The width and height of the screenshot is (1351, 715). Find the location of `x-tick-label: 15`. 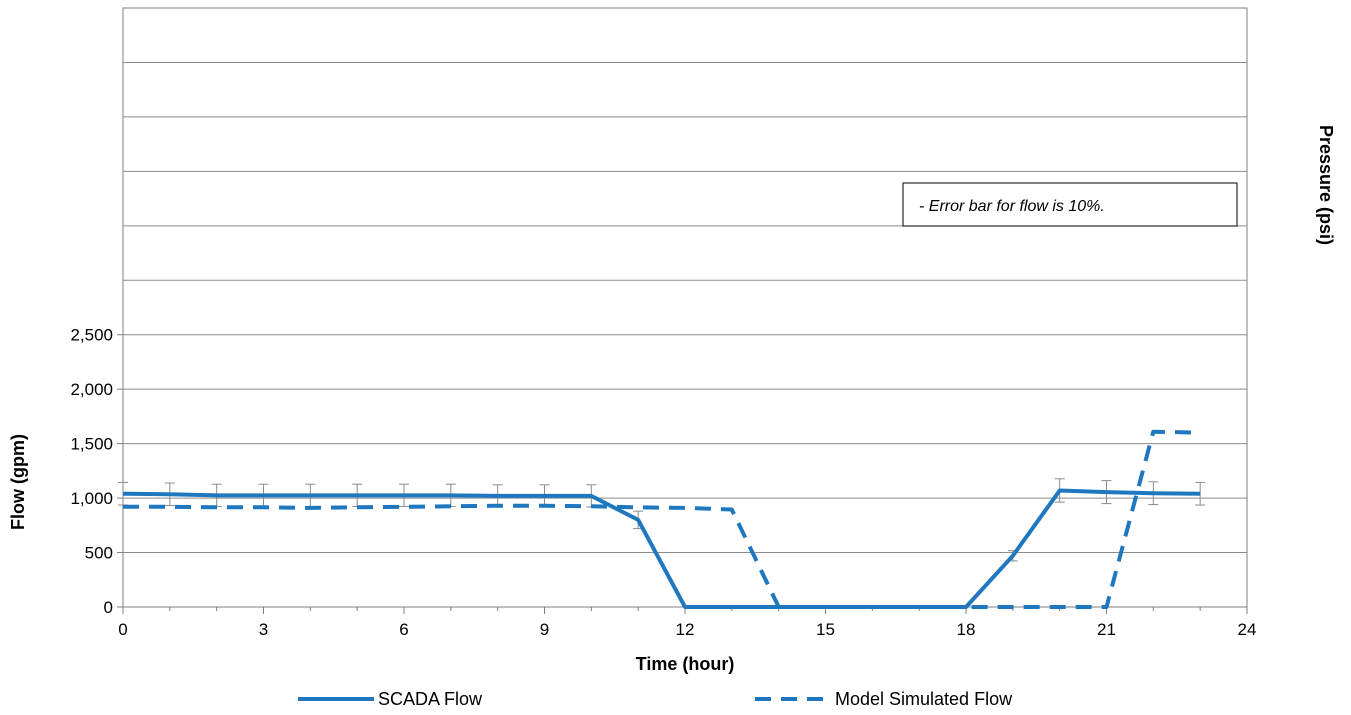

x-tick-label: 15 is located at coordinates (825, 629).